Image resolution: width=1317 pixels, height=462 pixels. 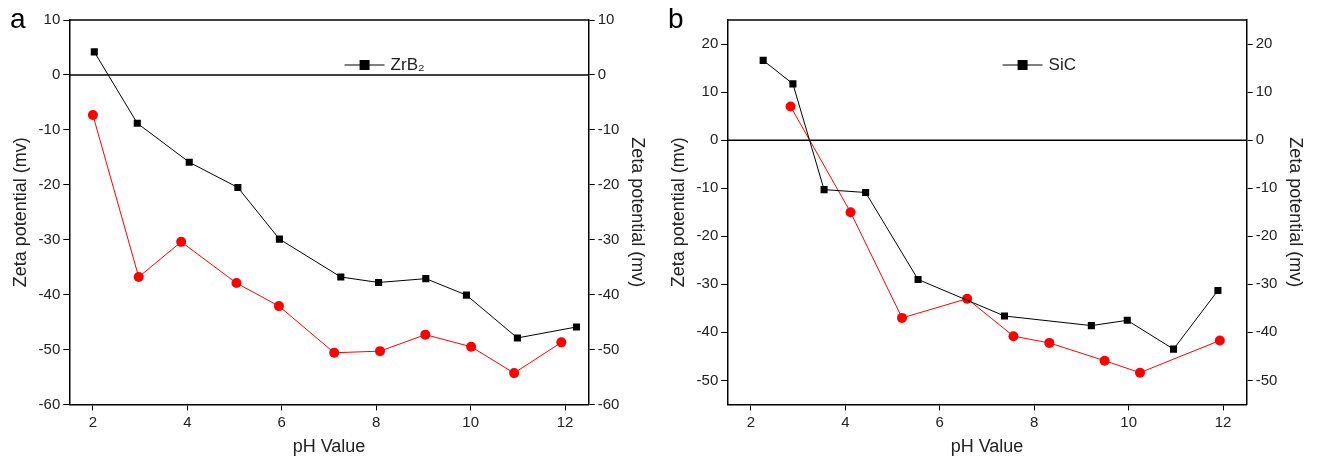 What do you see at coordinates (710, 43) in the screenshot?
I see `y-tick-label: 20` at bounding box center [710, 43].